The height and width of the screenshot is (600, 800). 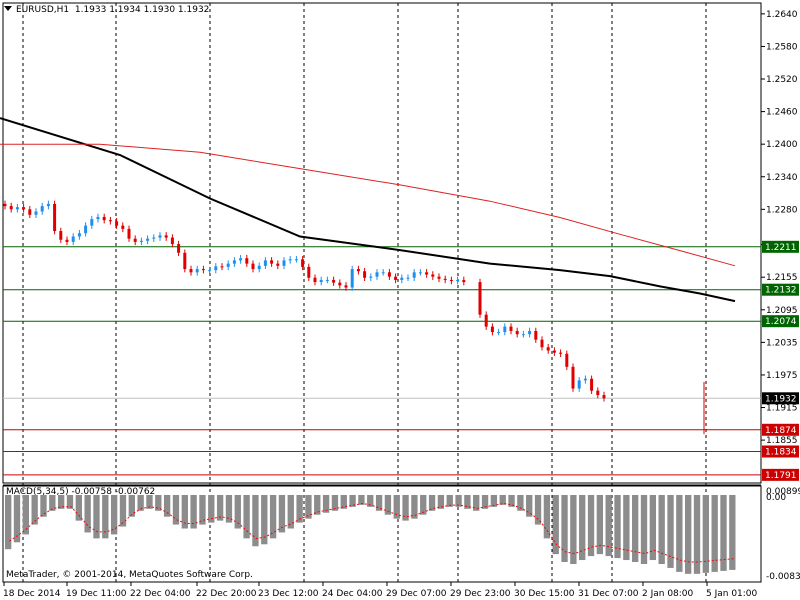 What do you see at coordinates (32, 594) in the screenshot?
I see `time-axis-label: 18 Dec 2014` at bounding box center [32, 594].